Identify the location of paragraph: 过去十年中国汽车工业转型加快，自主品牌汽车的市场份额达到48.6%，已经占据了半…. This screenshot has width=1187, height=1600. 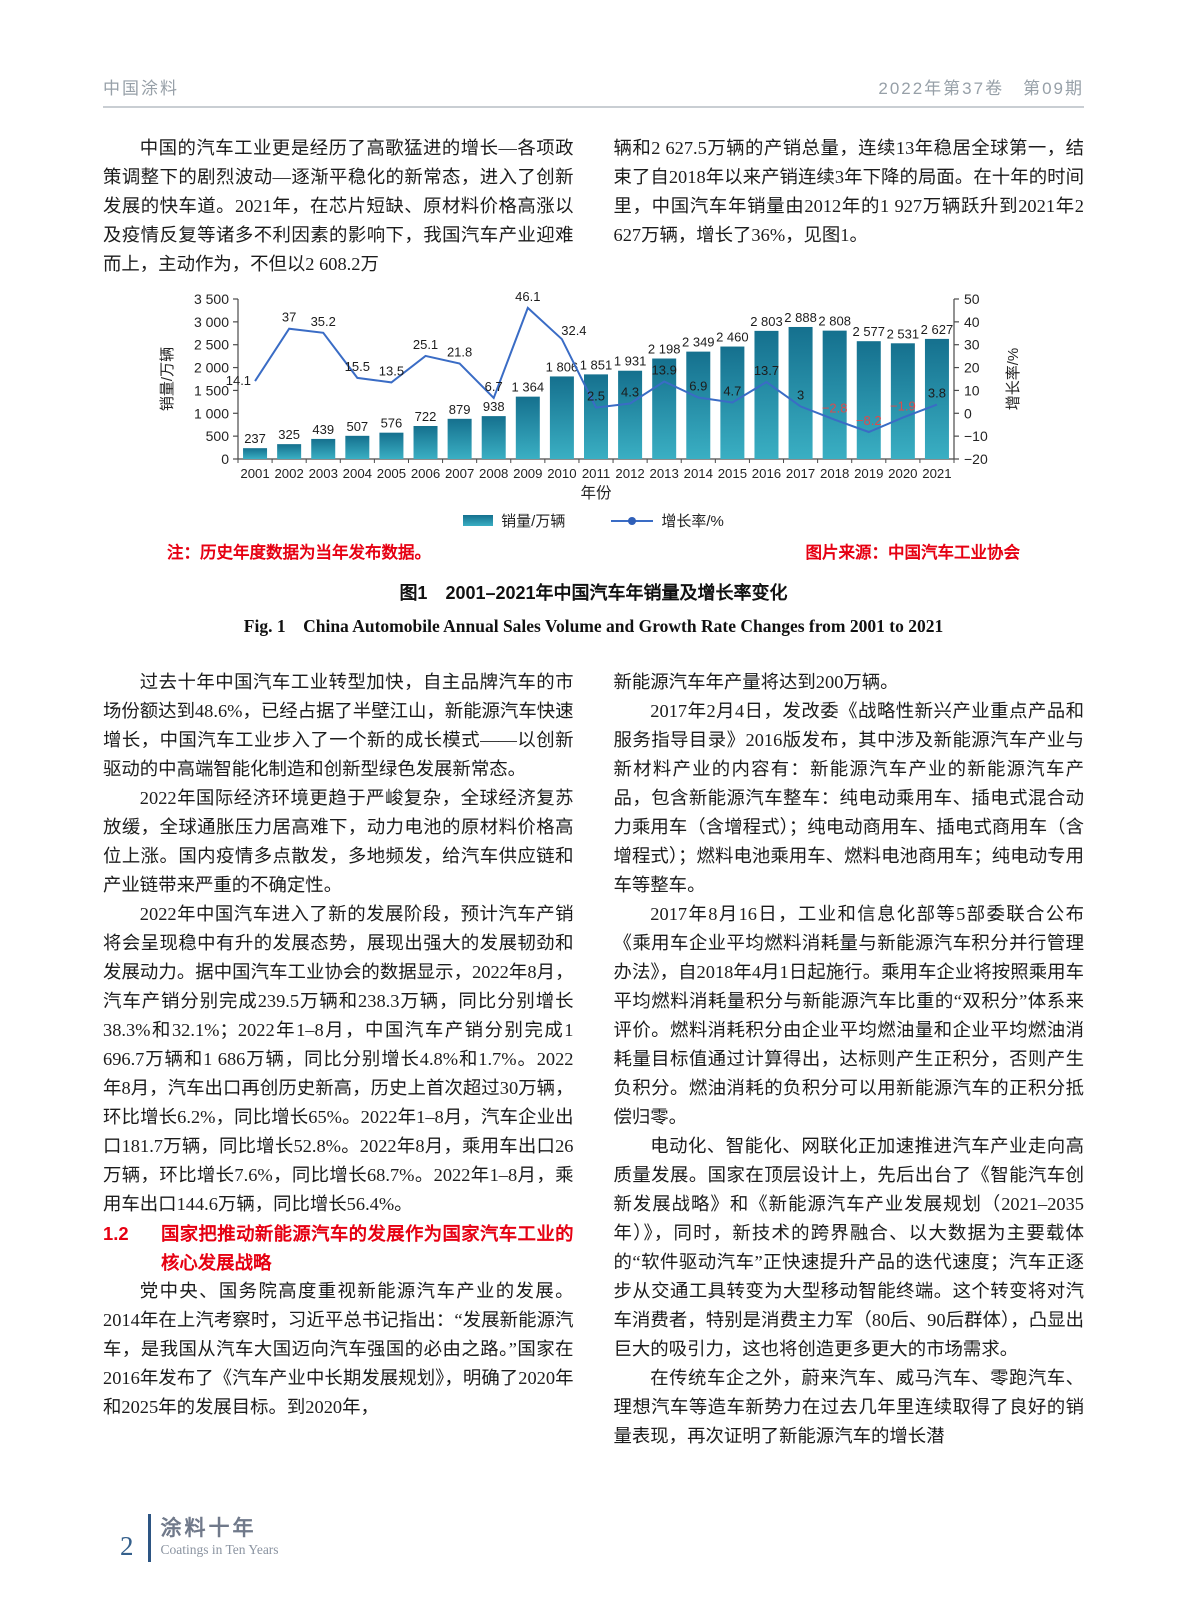
(338, 725).